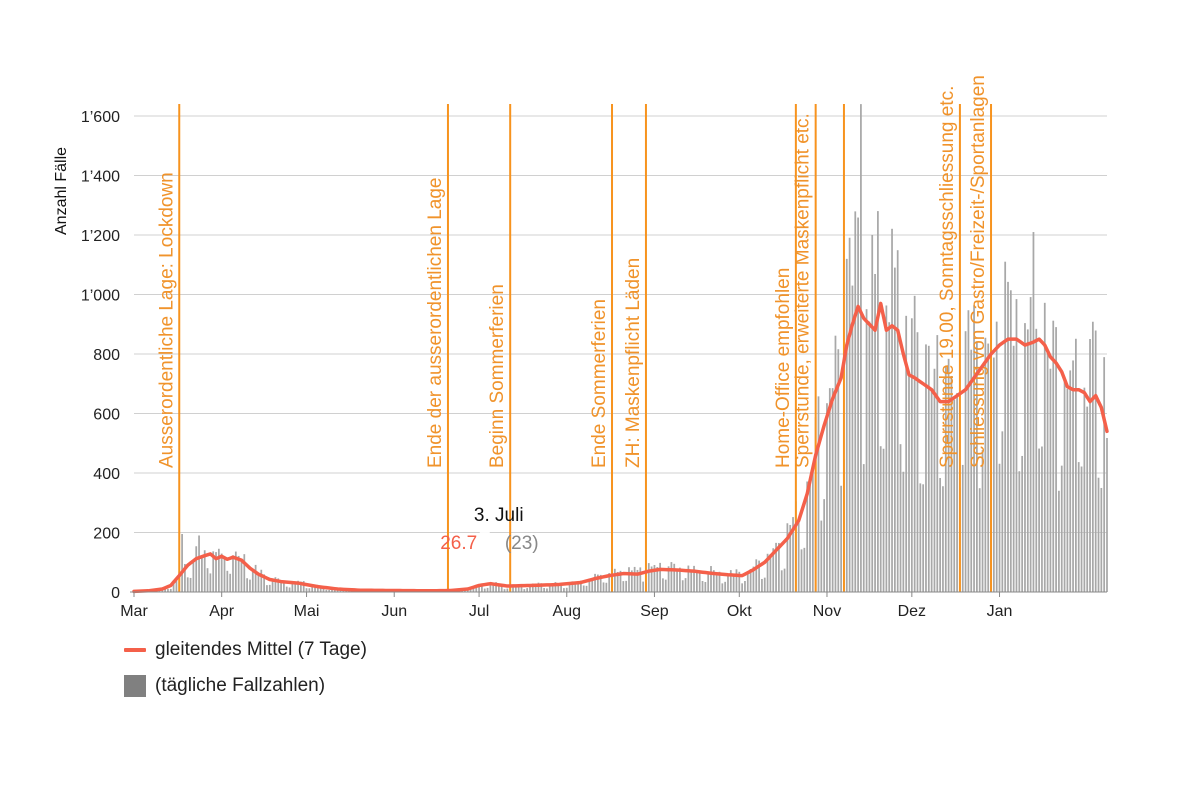  What do you see at coordinates (245, 650) in the screenshot?
I see `legend-item-moving-average: gleitendes Mittel (7 Tage)` at bounding box center [245, 650].